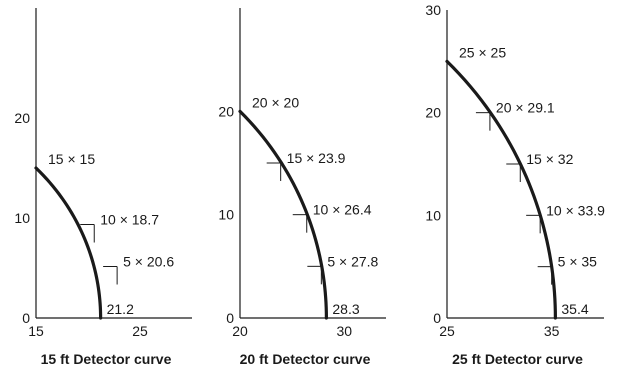 The height and width of the screenshot is (372, 624). What do you see at coordinates (129, 220) in the screenshot?
I see `point-label: 10 × 18.7` at bounding box center [129, 220].